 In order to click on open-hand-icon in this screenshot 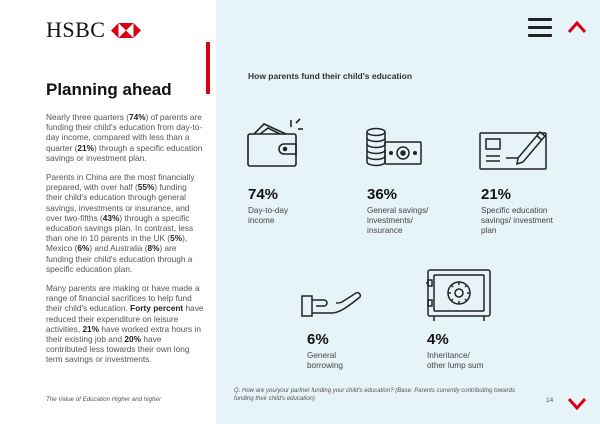, I will do `click(331, 304)`.